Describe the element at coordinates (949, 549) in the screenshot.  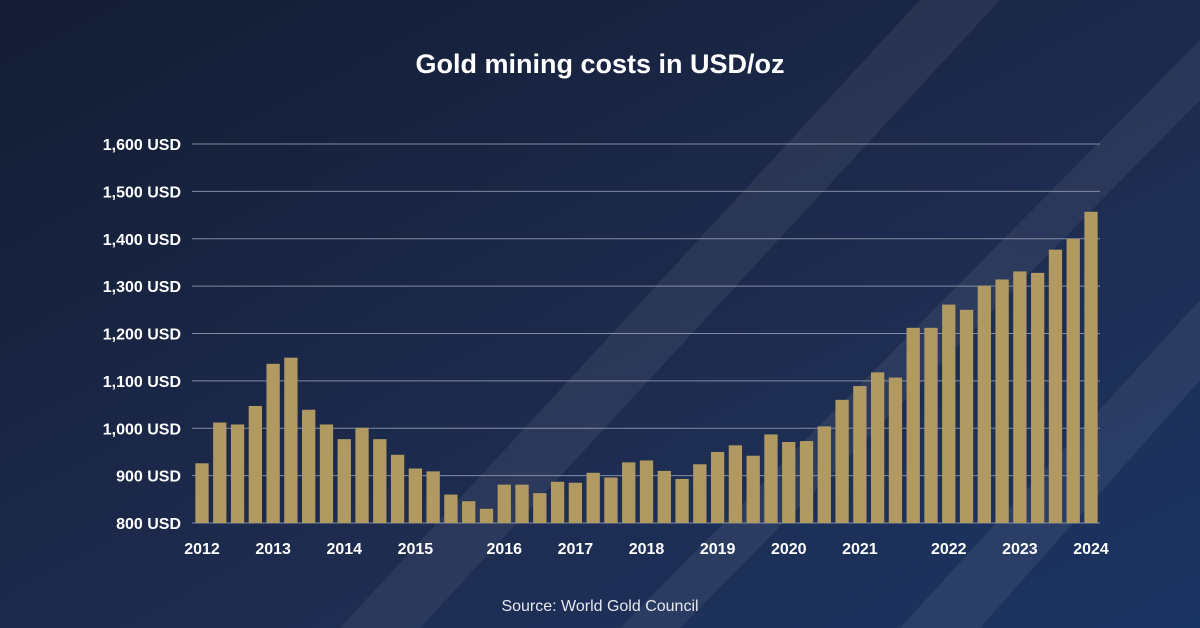
I see `x-tick-label: 2022` at that location.